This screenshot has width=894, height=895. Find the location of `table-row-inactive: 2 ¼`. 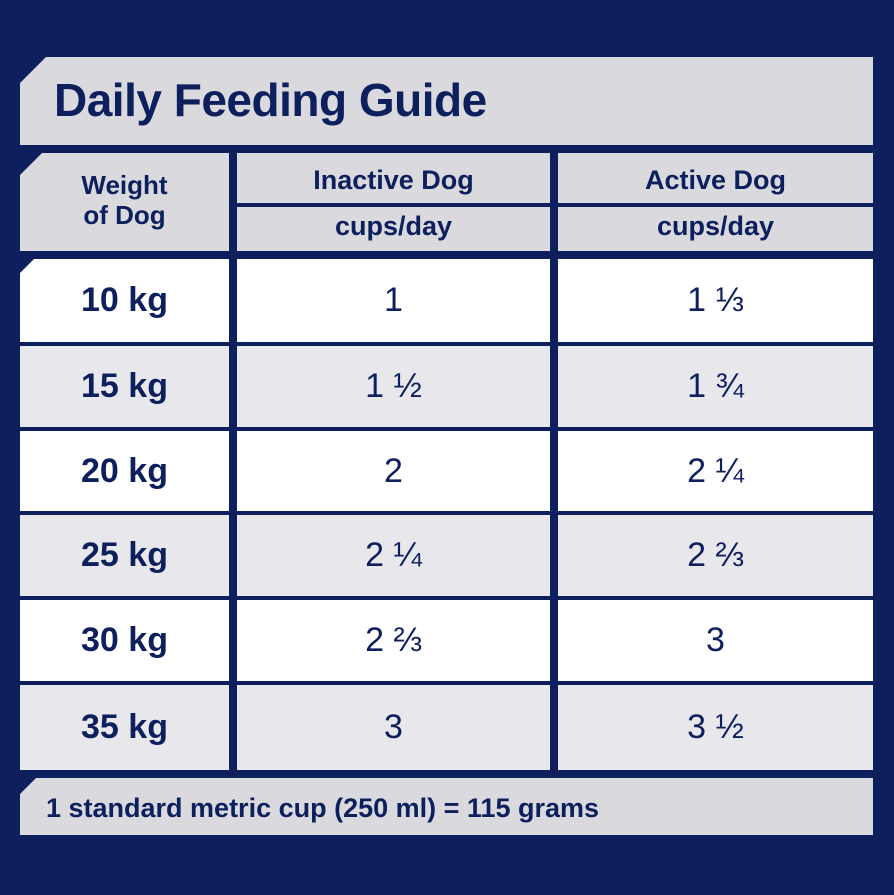

table-row-inactive: 2 ¼ is located at coordinates (393, 555).